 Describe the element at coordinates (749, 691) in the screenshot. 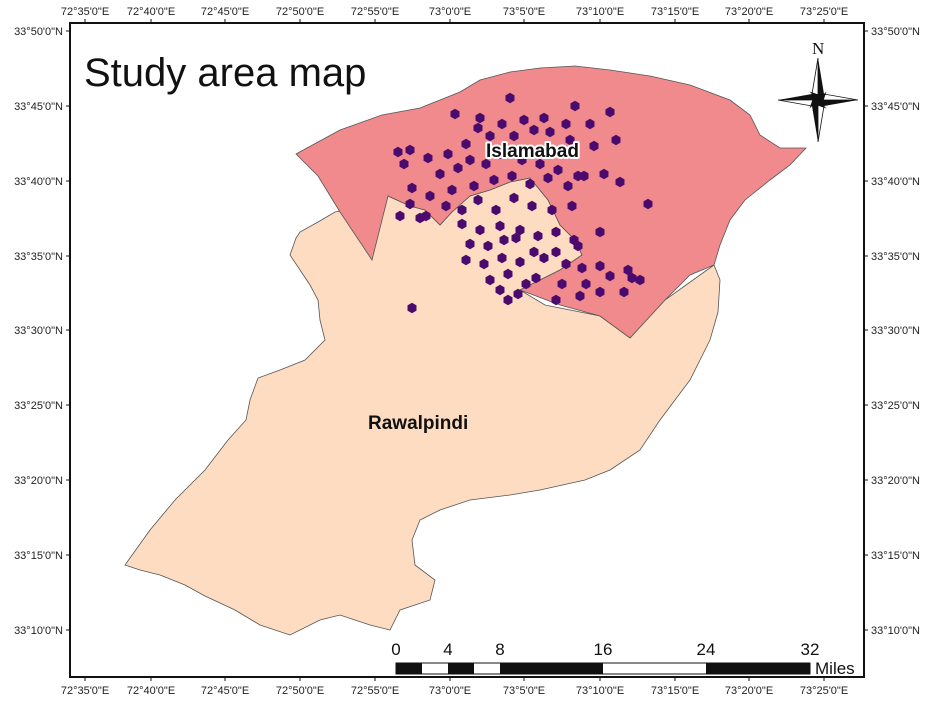

I see `lon-label-bottom: 73°20'0"E` at that location.